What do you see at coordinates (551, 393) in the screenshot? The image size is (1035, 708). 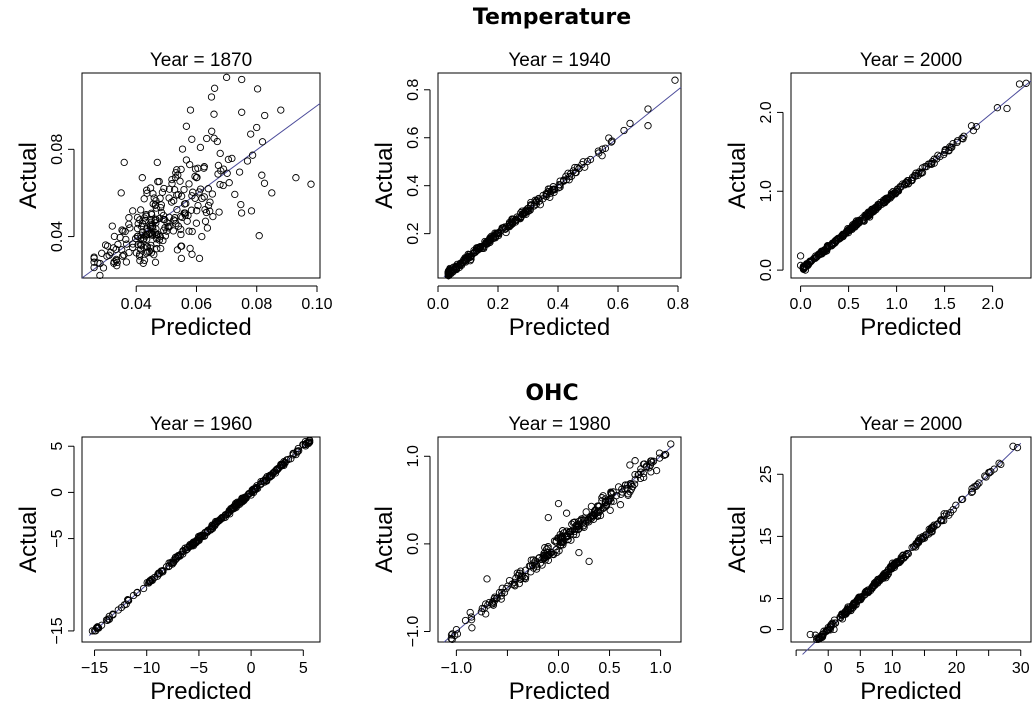 I see `group-title-ohc: OHC` at bounding box center [551, 393].